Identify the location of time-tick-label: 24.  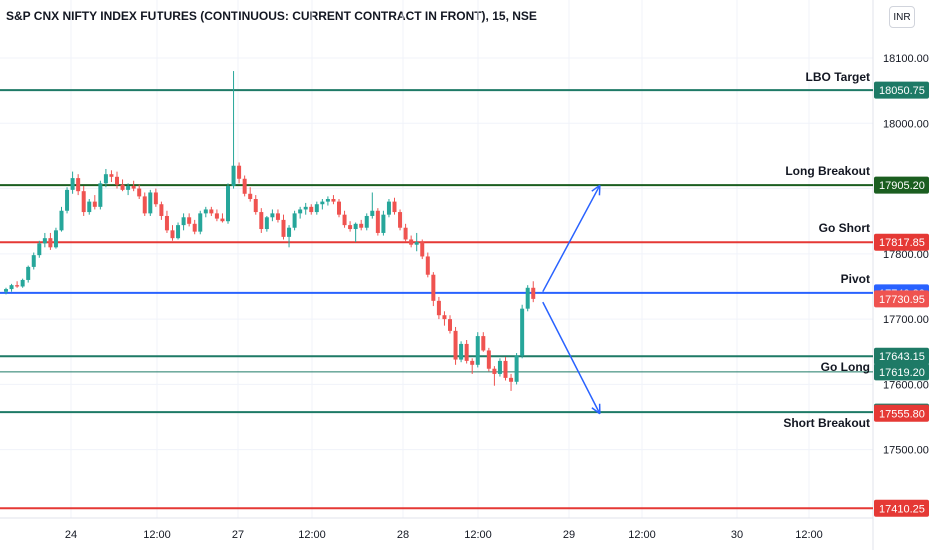
(71, 535).